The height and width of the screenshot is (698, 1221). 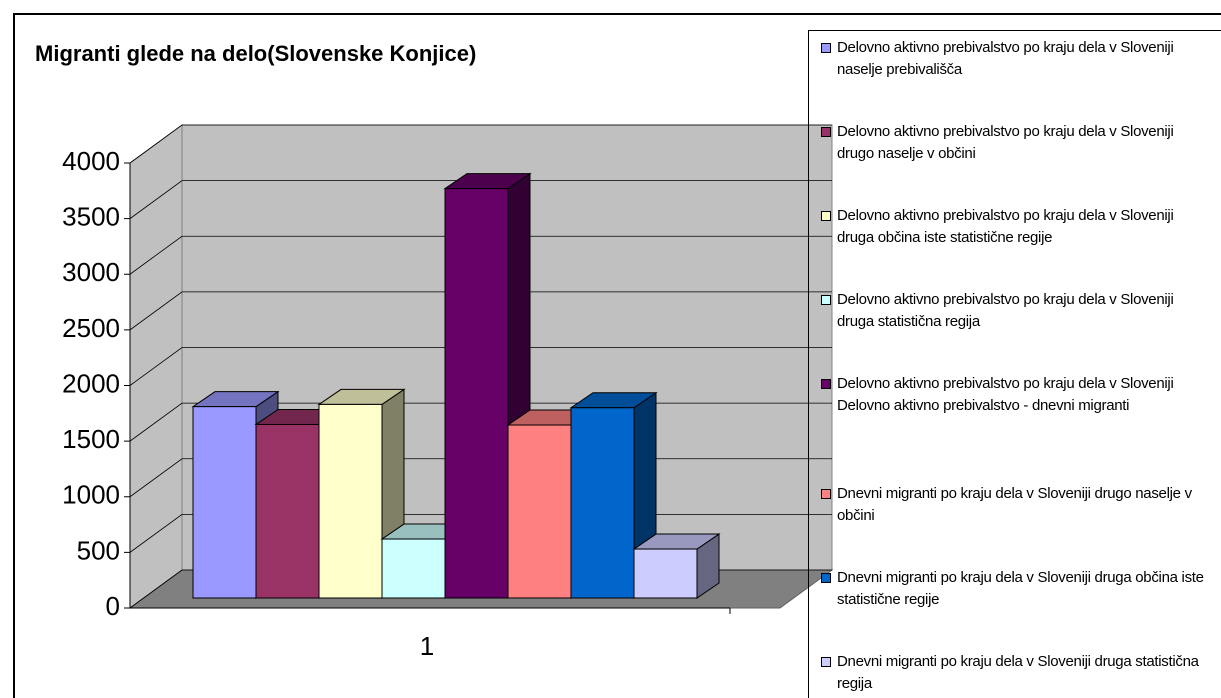 I want to click on y-tick-label: 0, so click(x=113, y=606).